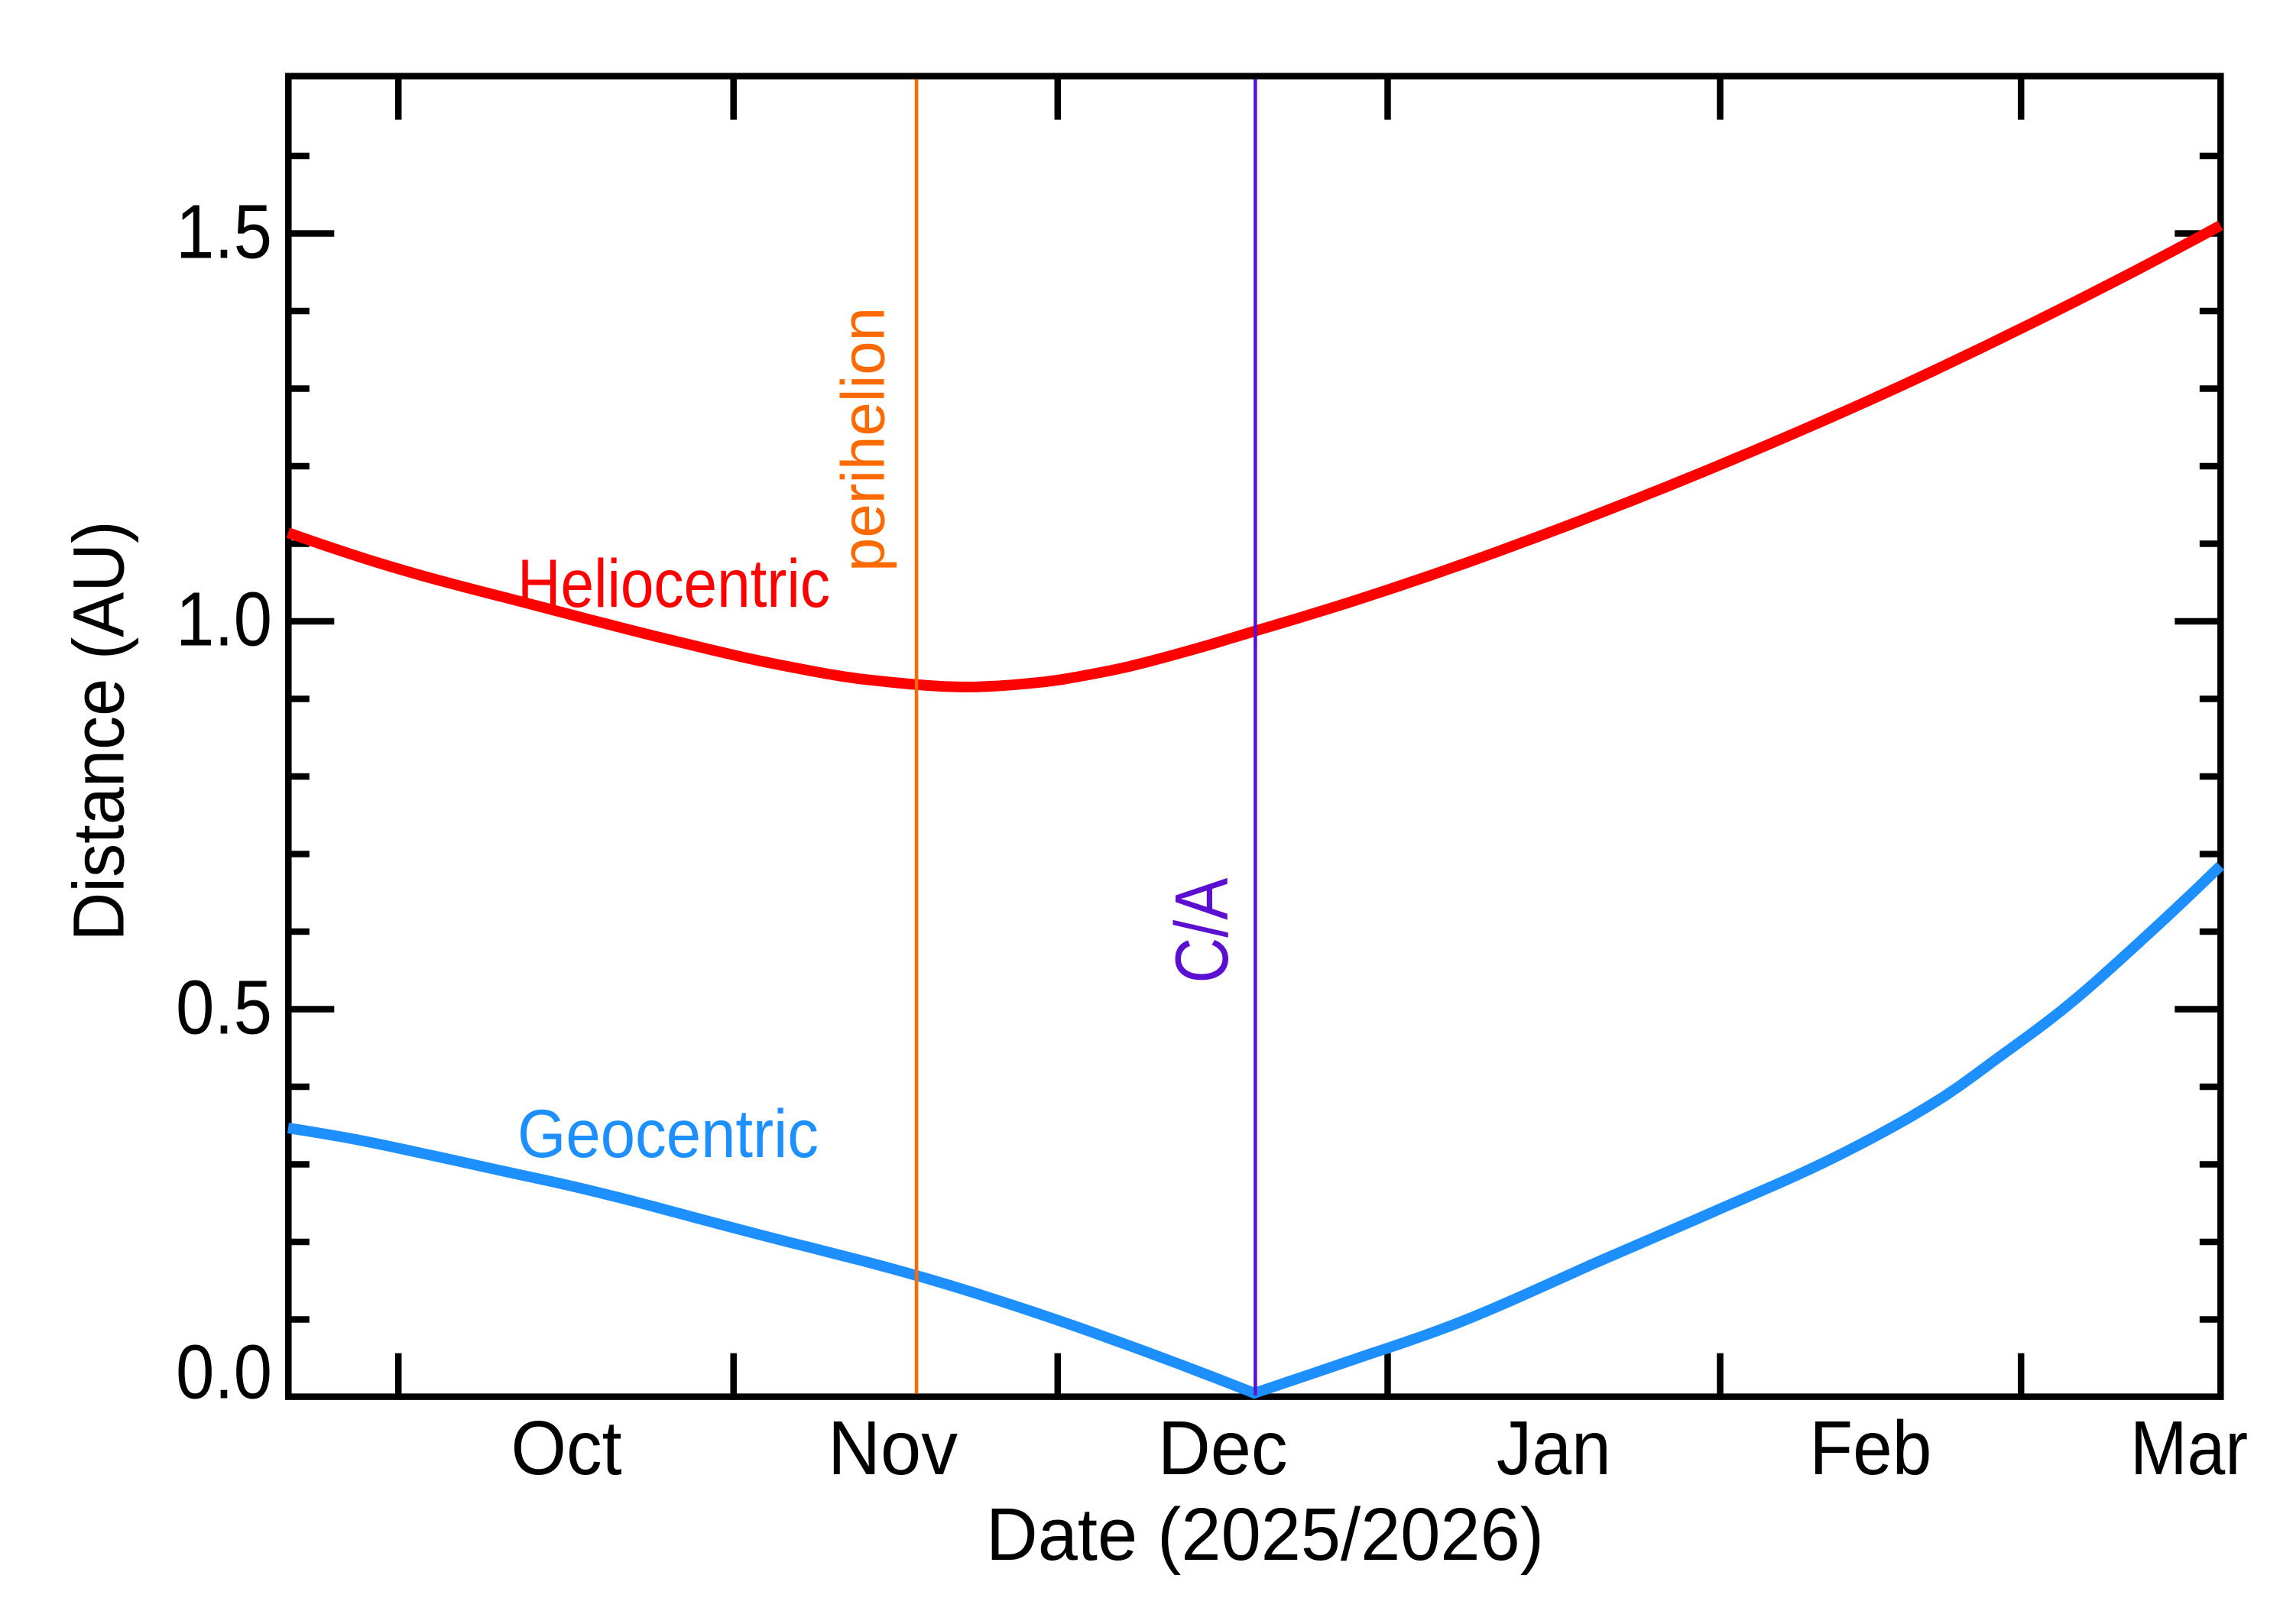  What do you see at coordinates (224, 231) in the screenshot?
I see `svg-text: 1.5` at bounding box center [224, 231].